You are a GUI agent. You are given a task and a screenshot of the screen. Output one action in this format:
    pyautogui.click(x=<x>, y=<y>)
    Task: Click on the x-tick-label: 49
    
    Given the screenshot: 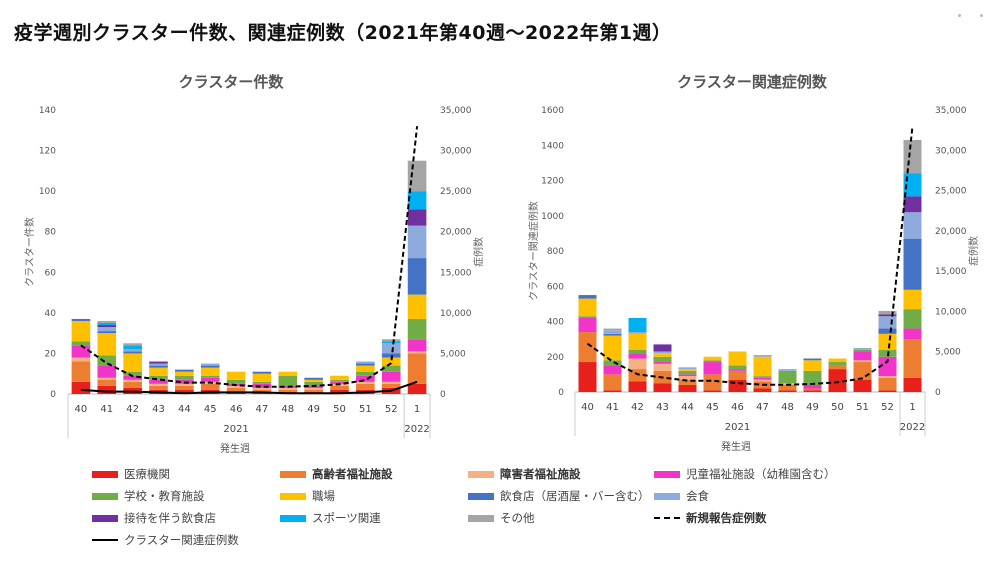 What is the action you would take?
    pyautogui.click(x=812, y=407)
    